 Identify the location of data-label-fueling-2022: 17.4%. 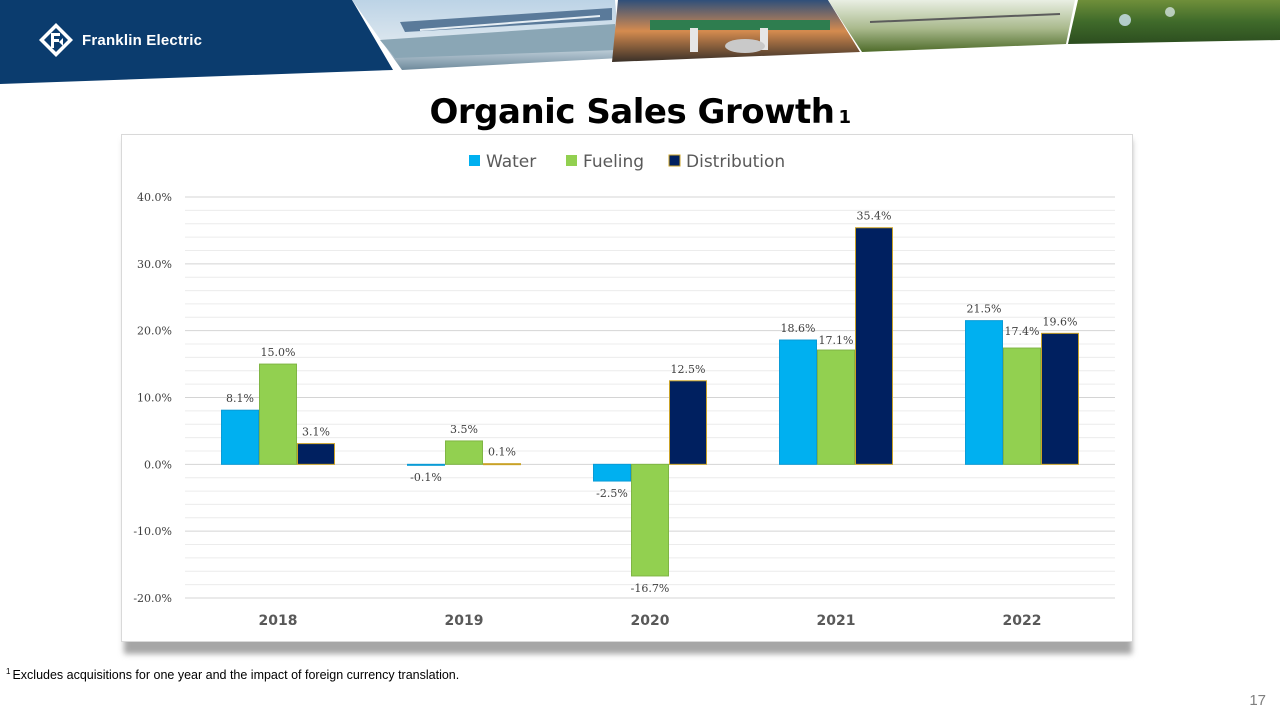
(1022, 331).